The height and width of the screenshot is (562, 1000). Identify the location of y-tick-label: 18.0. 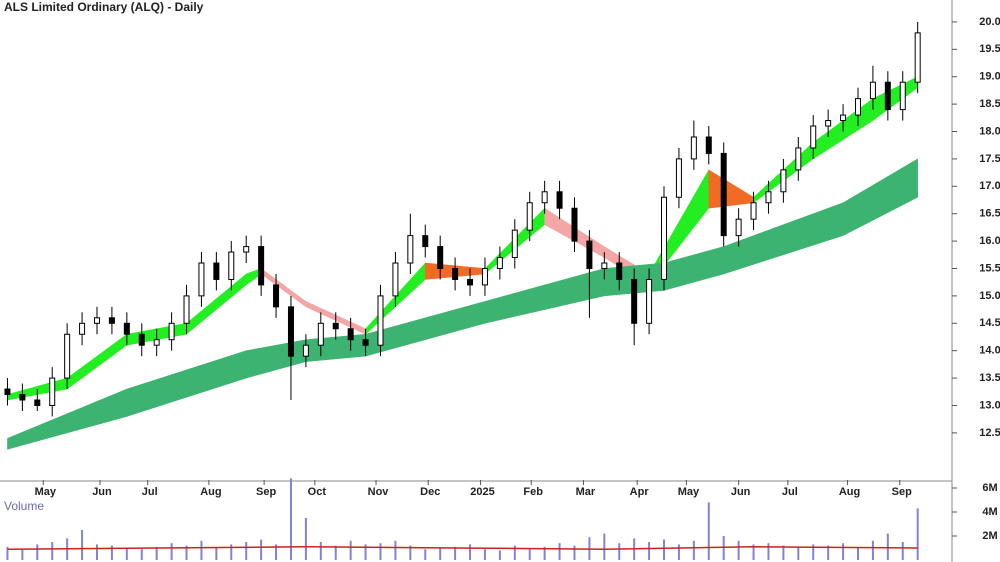
(989, 131).